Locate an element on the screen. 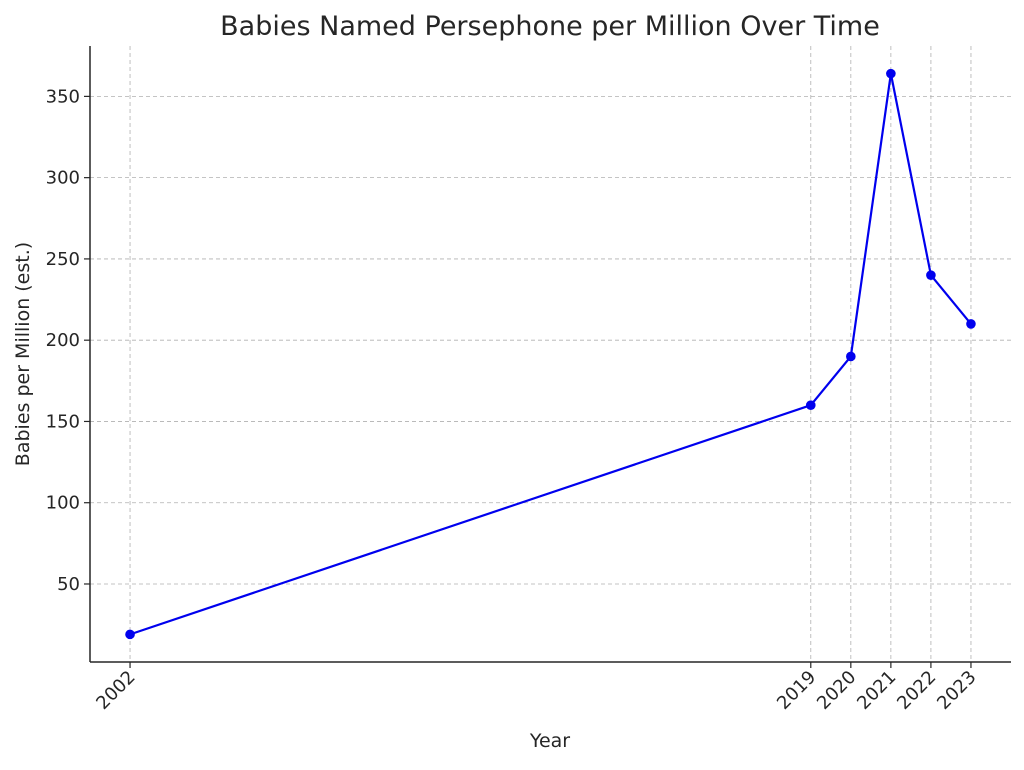  y-tick-label: 200 is located at coordinates (63, 340).